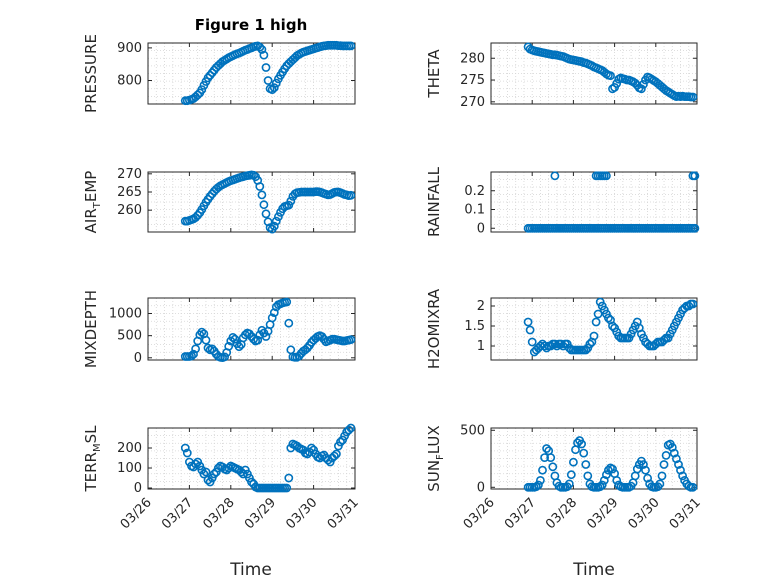  What do you see at coordinates (644, 513) in the screenshot?
I see `x-tick-label: 03/30` at bounding box center [644, 513].